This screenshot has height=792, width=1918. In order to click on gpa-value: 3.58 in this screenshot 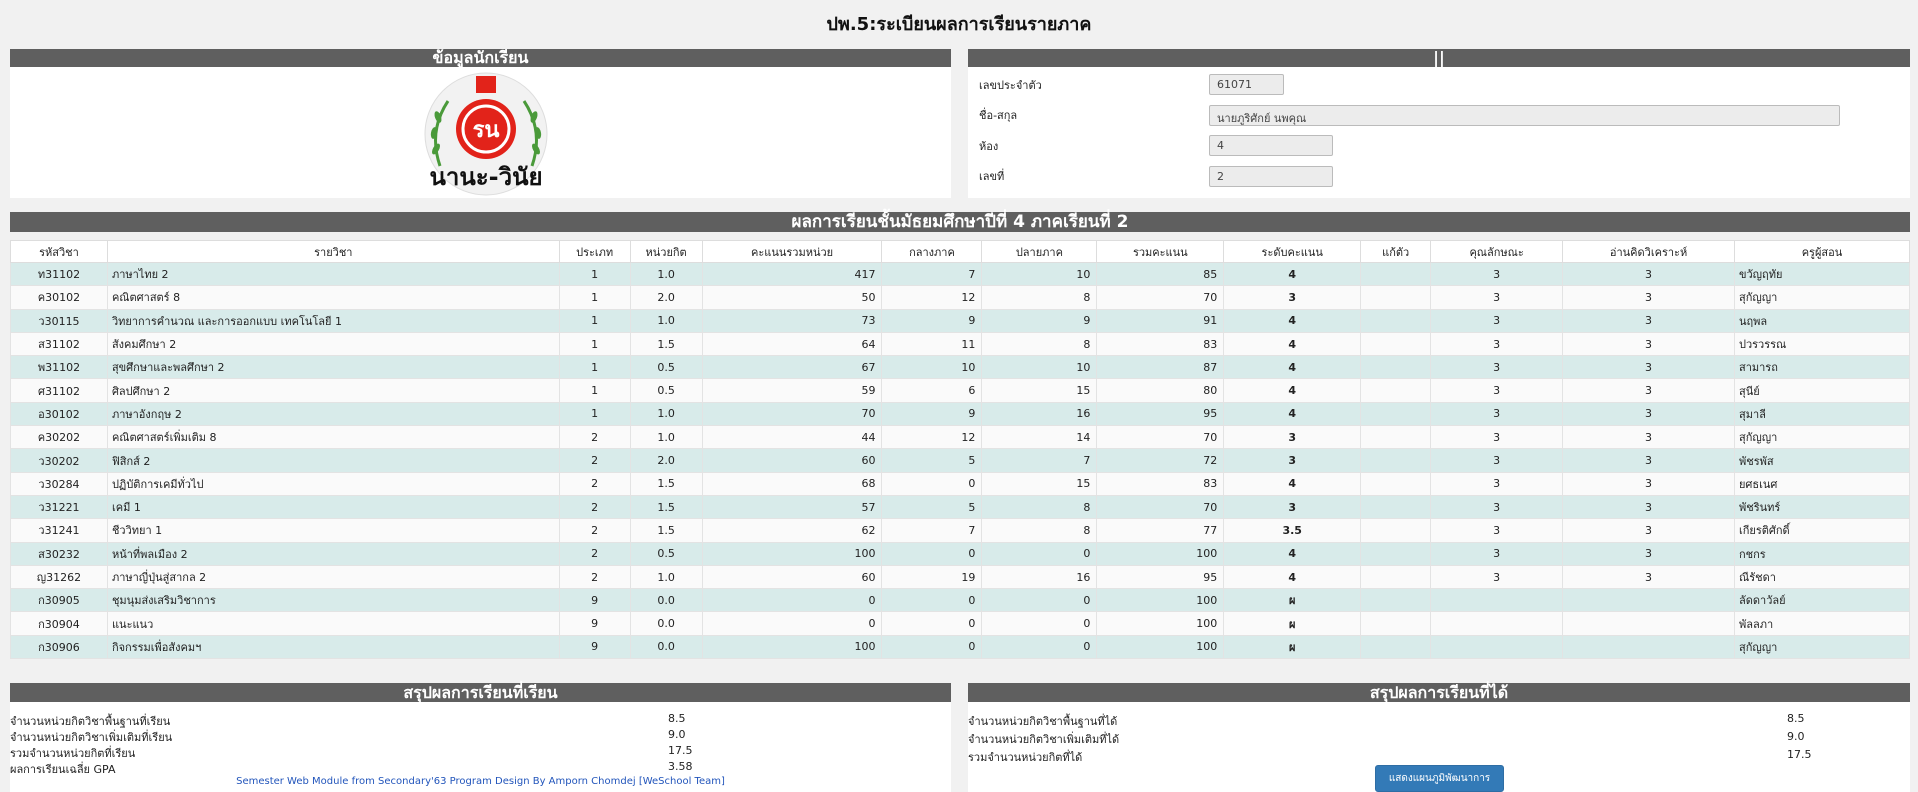, I will do `click(680, 766)`.